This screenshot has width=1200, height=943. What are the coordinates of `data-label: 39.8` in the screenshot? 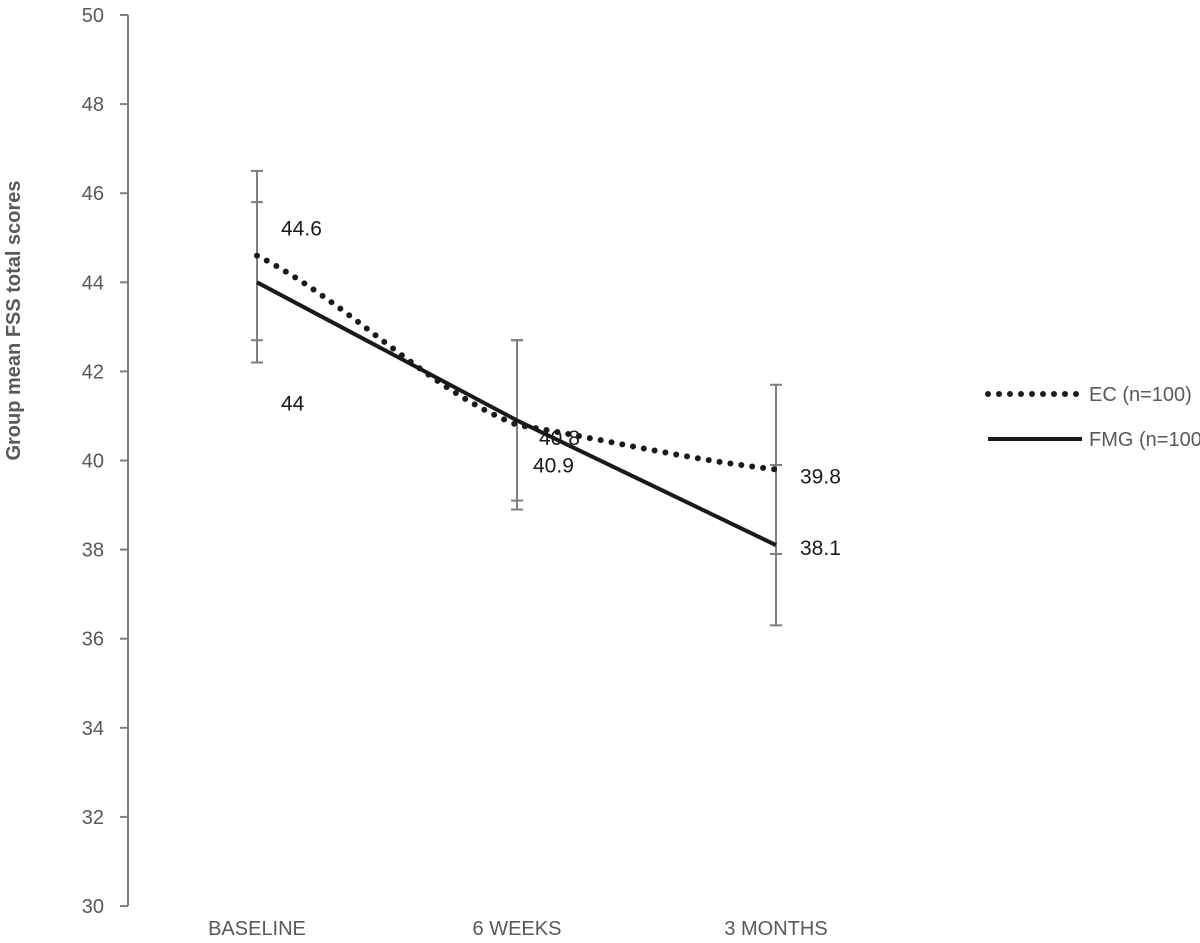 It's located at (820, 476).